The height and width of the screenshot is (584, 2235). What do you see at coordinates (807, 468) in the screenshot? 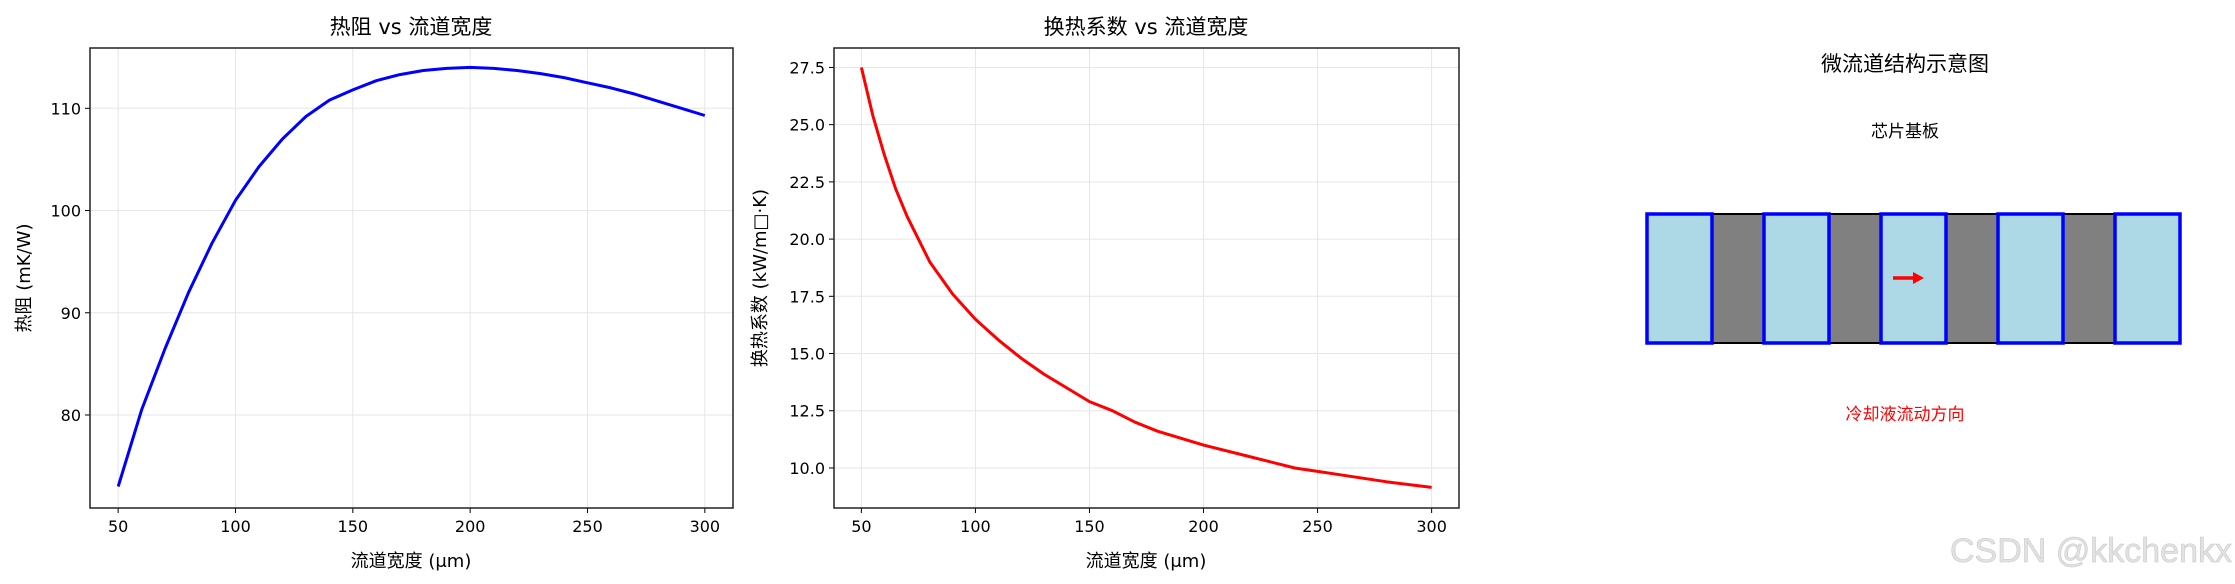
I see `y-tick-label: 10.0` at bounding box center [807, 468].